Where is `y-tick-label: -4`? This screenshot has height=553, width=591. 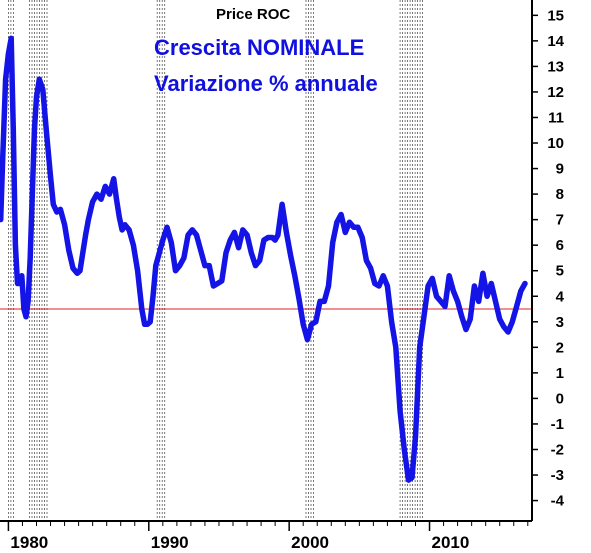
y-tick-label: -4 is located at coordinates (558, 501).